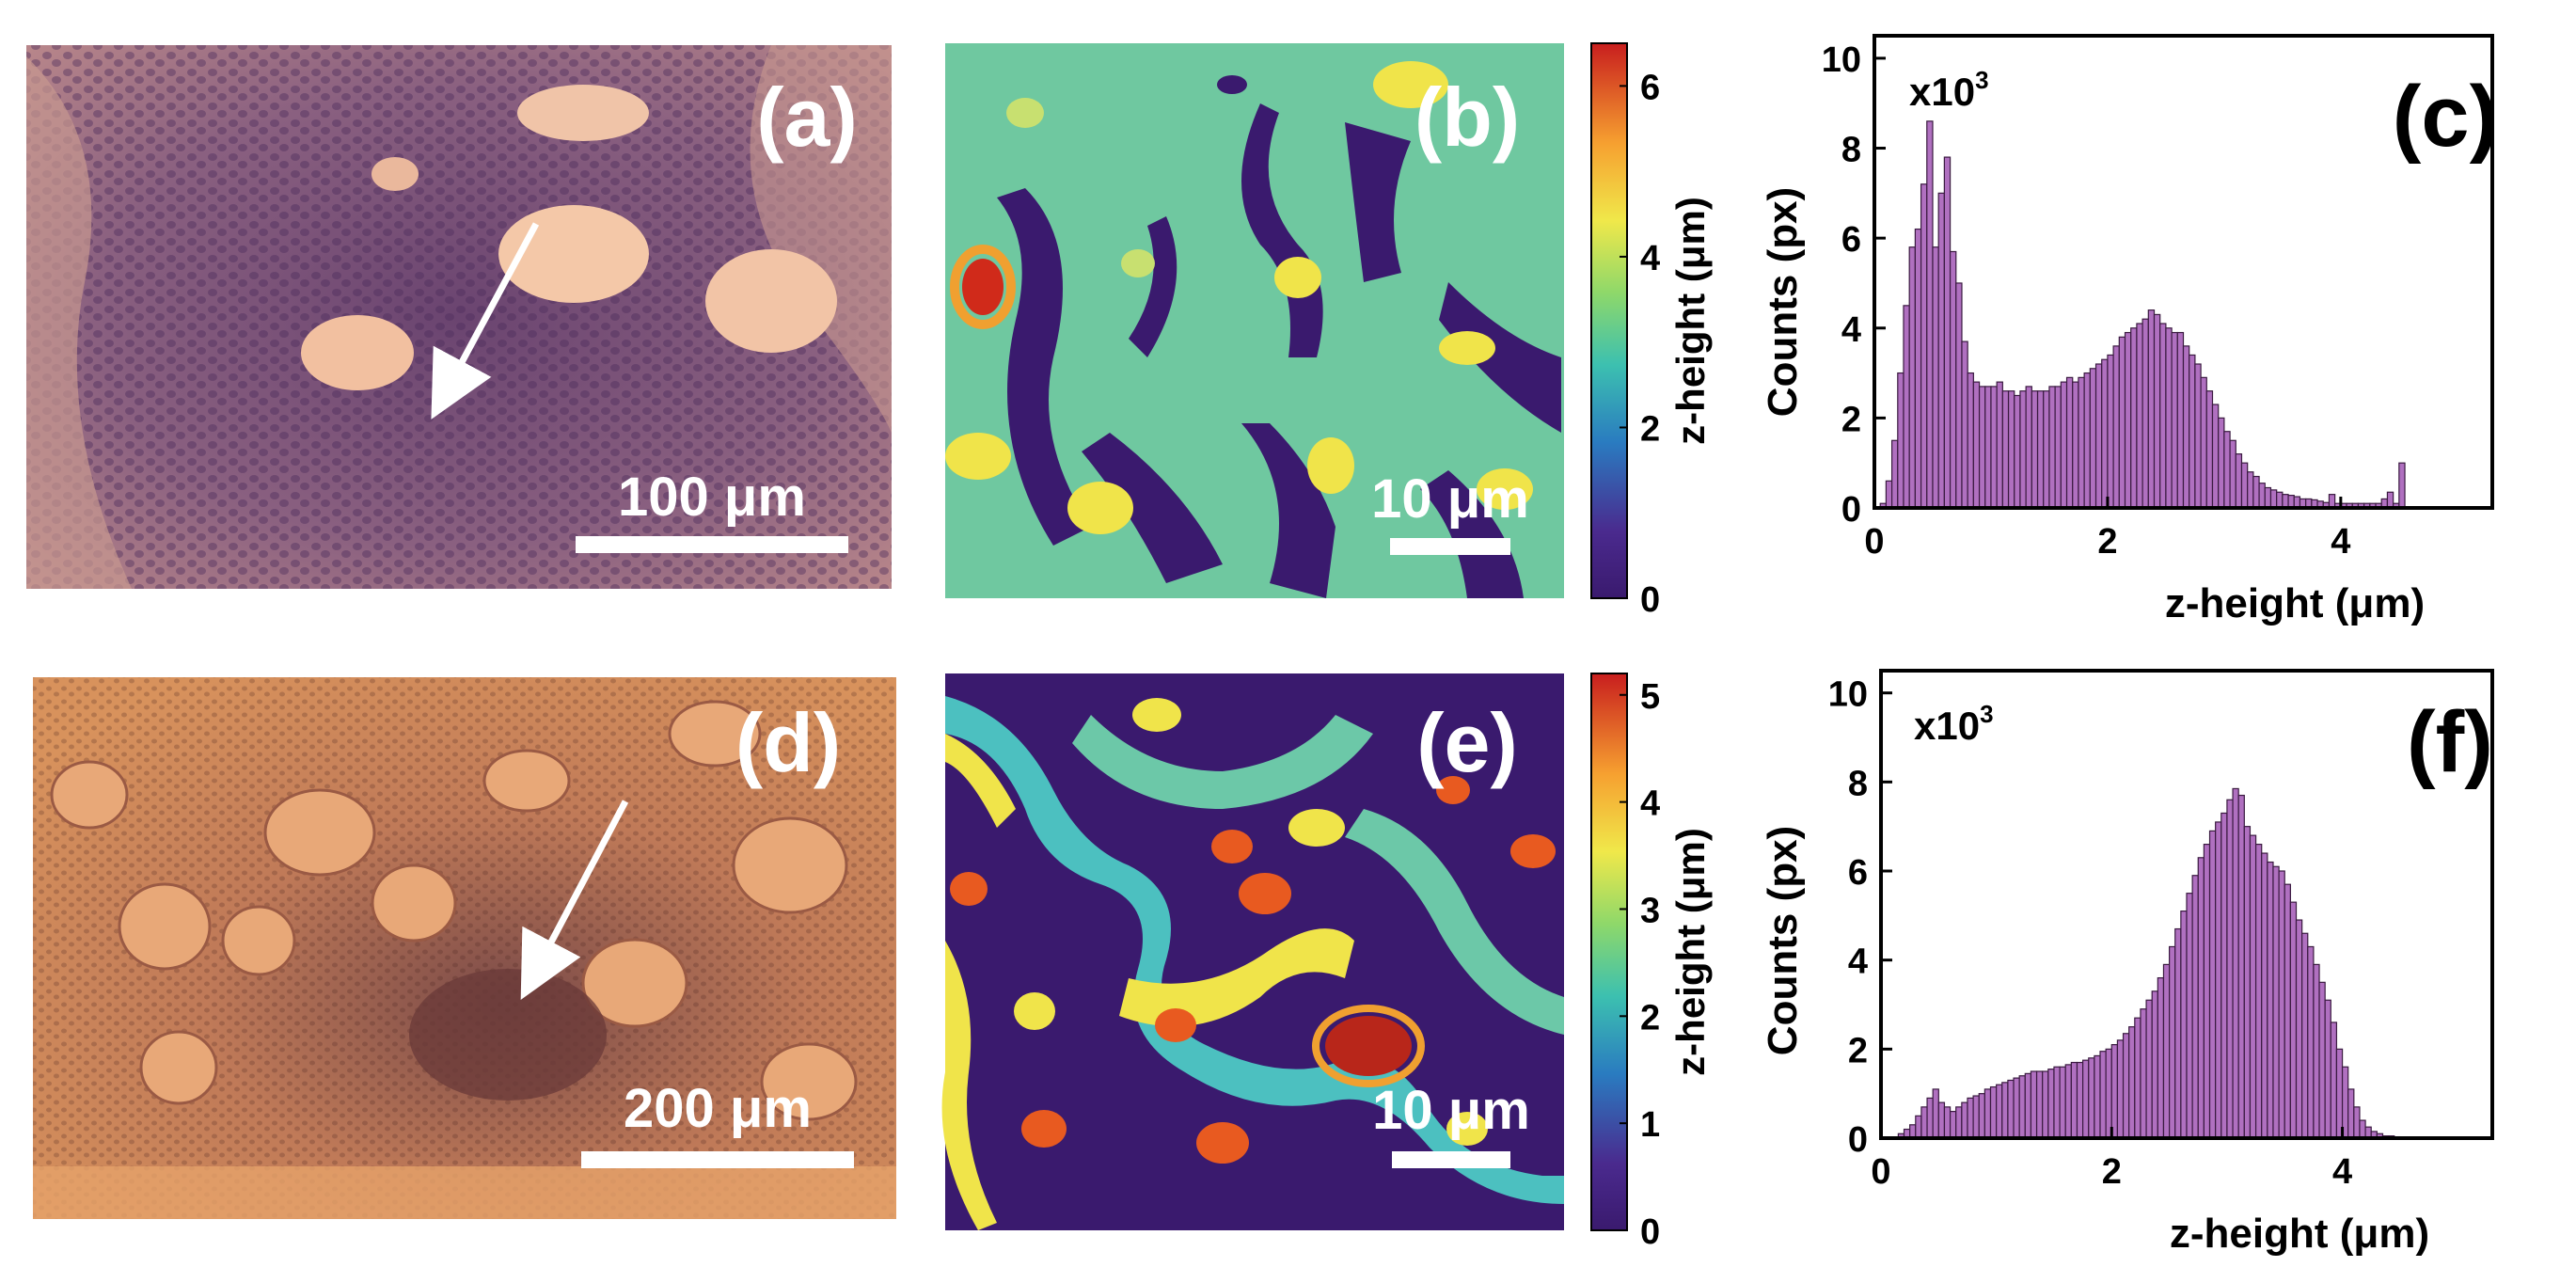 The image size is (2576, 1283). What do you see at coordinates (1450, 499) in the screenshot?
I see `scale-bar-label-b: 10 μm` at bounding box center [1450, 499].